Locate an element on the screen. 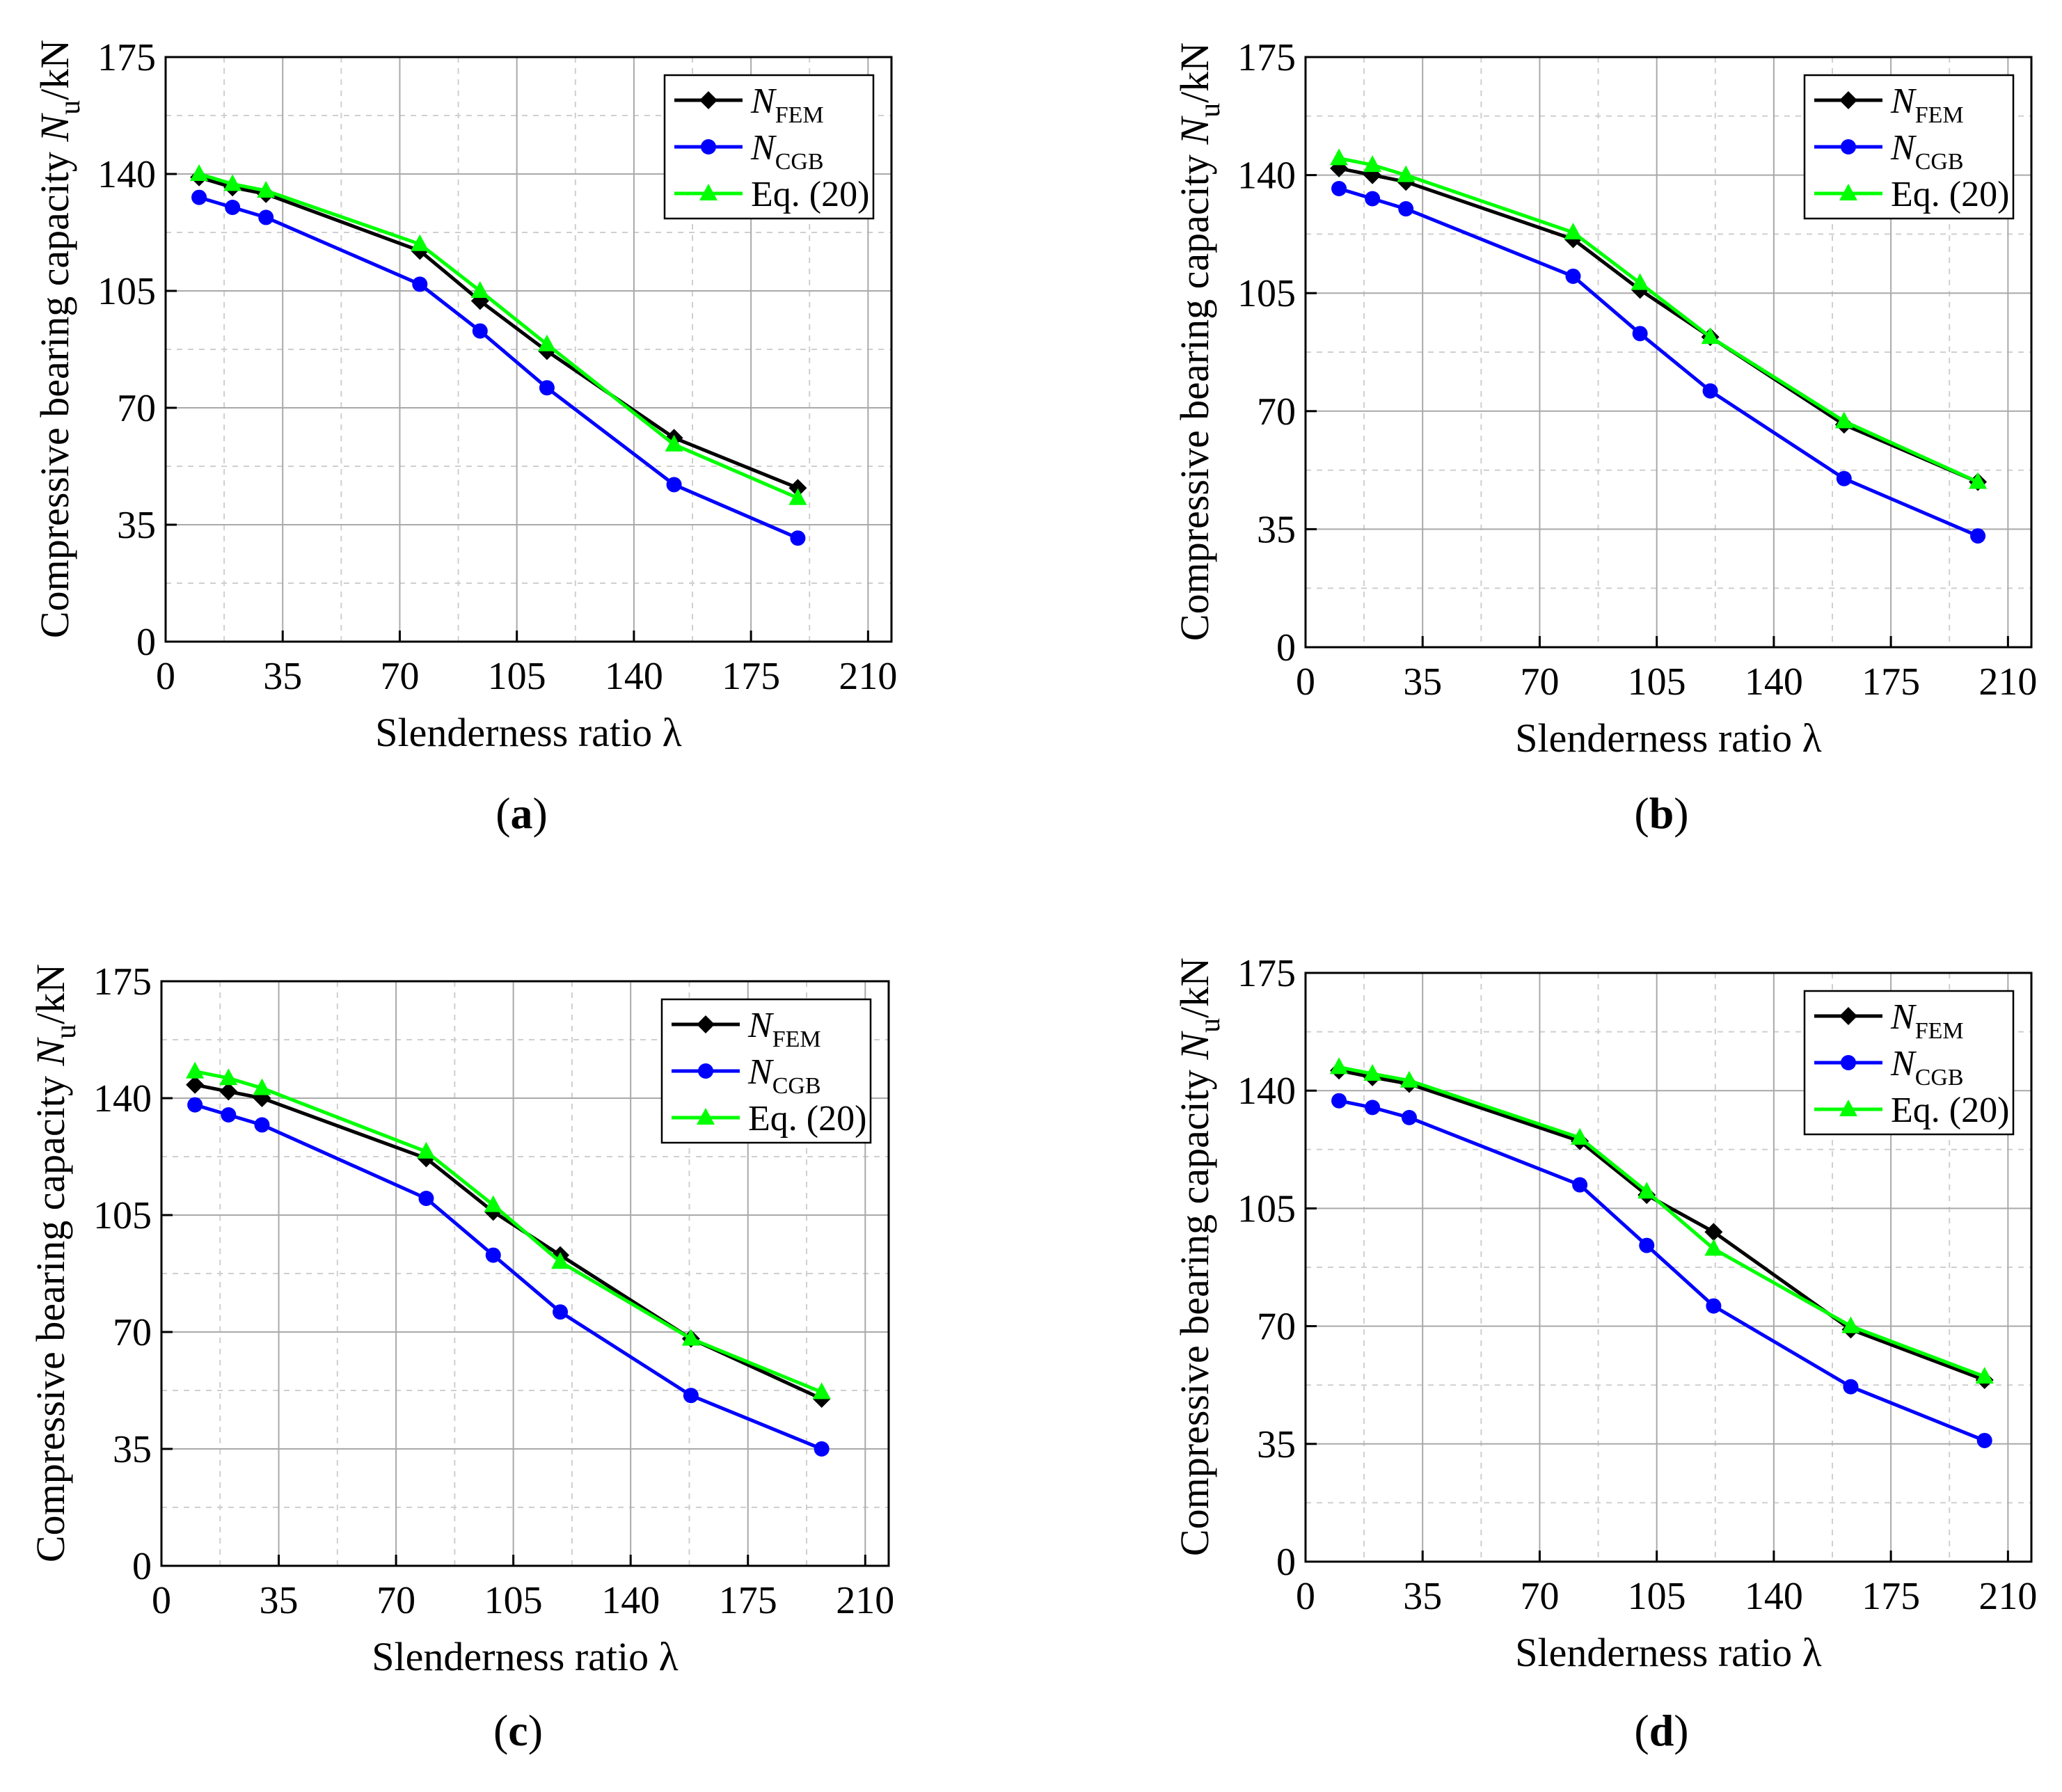 The image size is (2062, 1792). series-line-eq is located at coordinates (498, 336).